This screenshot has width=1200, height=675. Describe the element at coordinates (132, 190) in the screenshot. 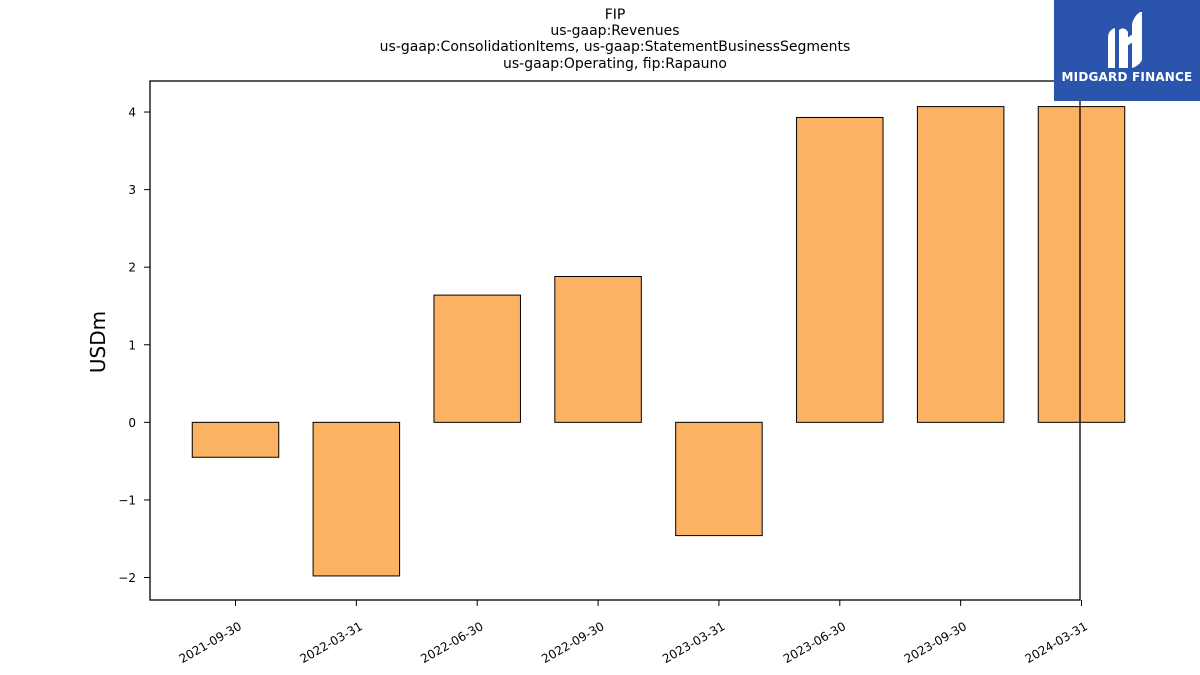

I see `y-tick-label: 3` at that location.